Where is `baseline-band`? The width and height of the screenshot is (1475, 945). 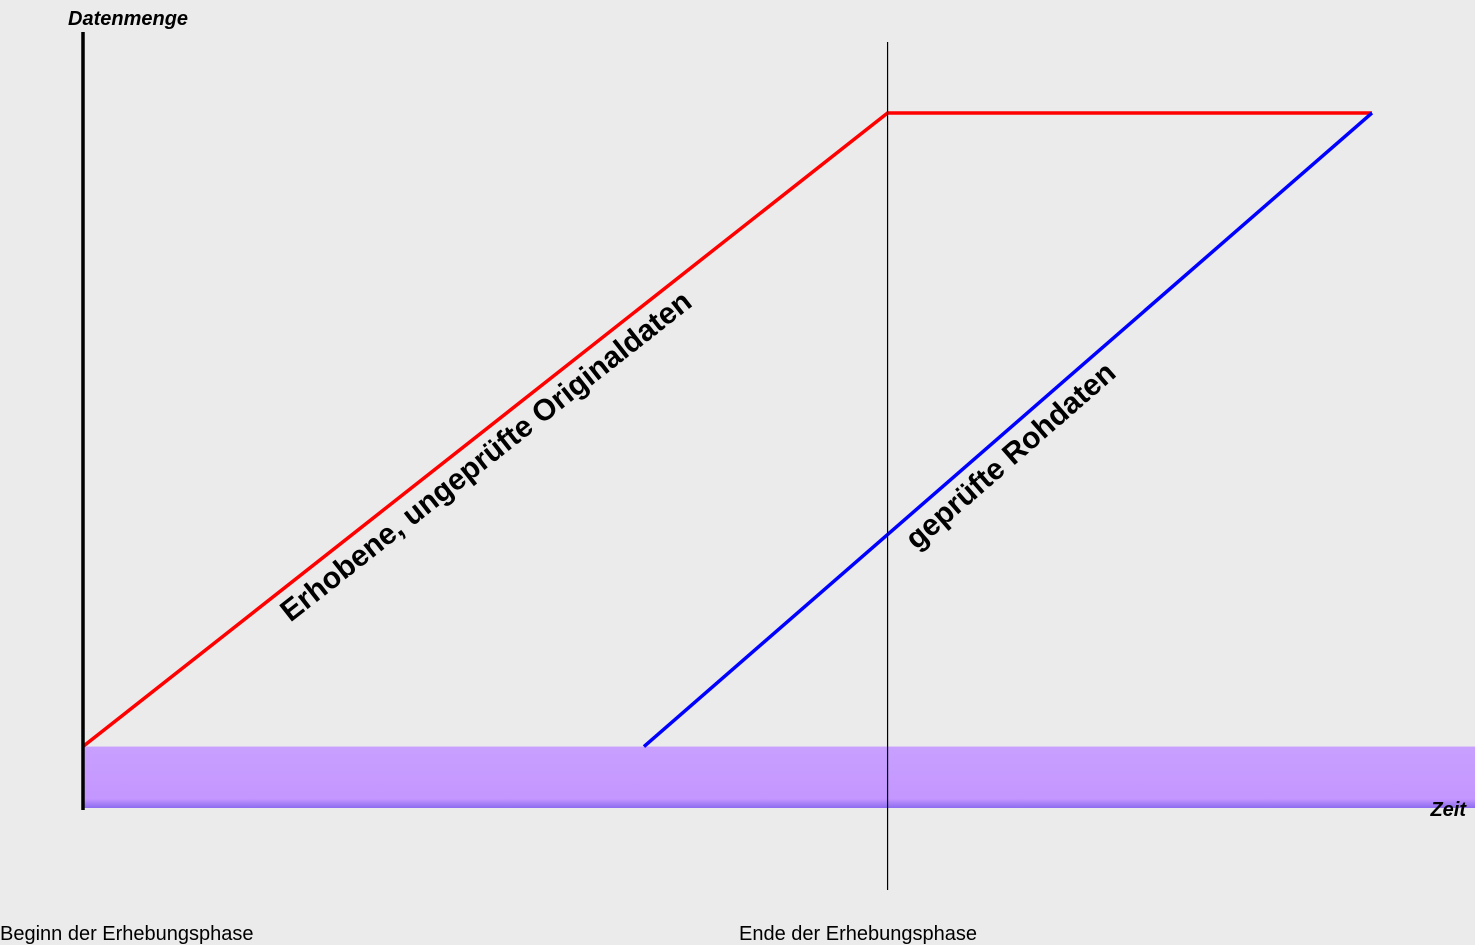 baseline-band is located at coordinates (779, 777).